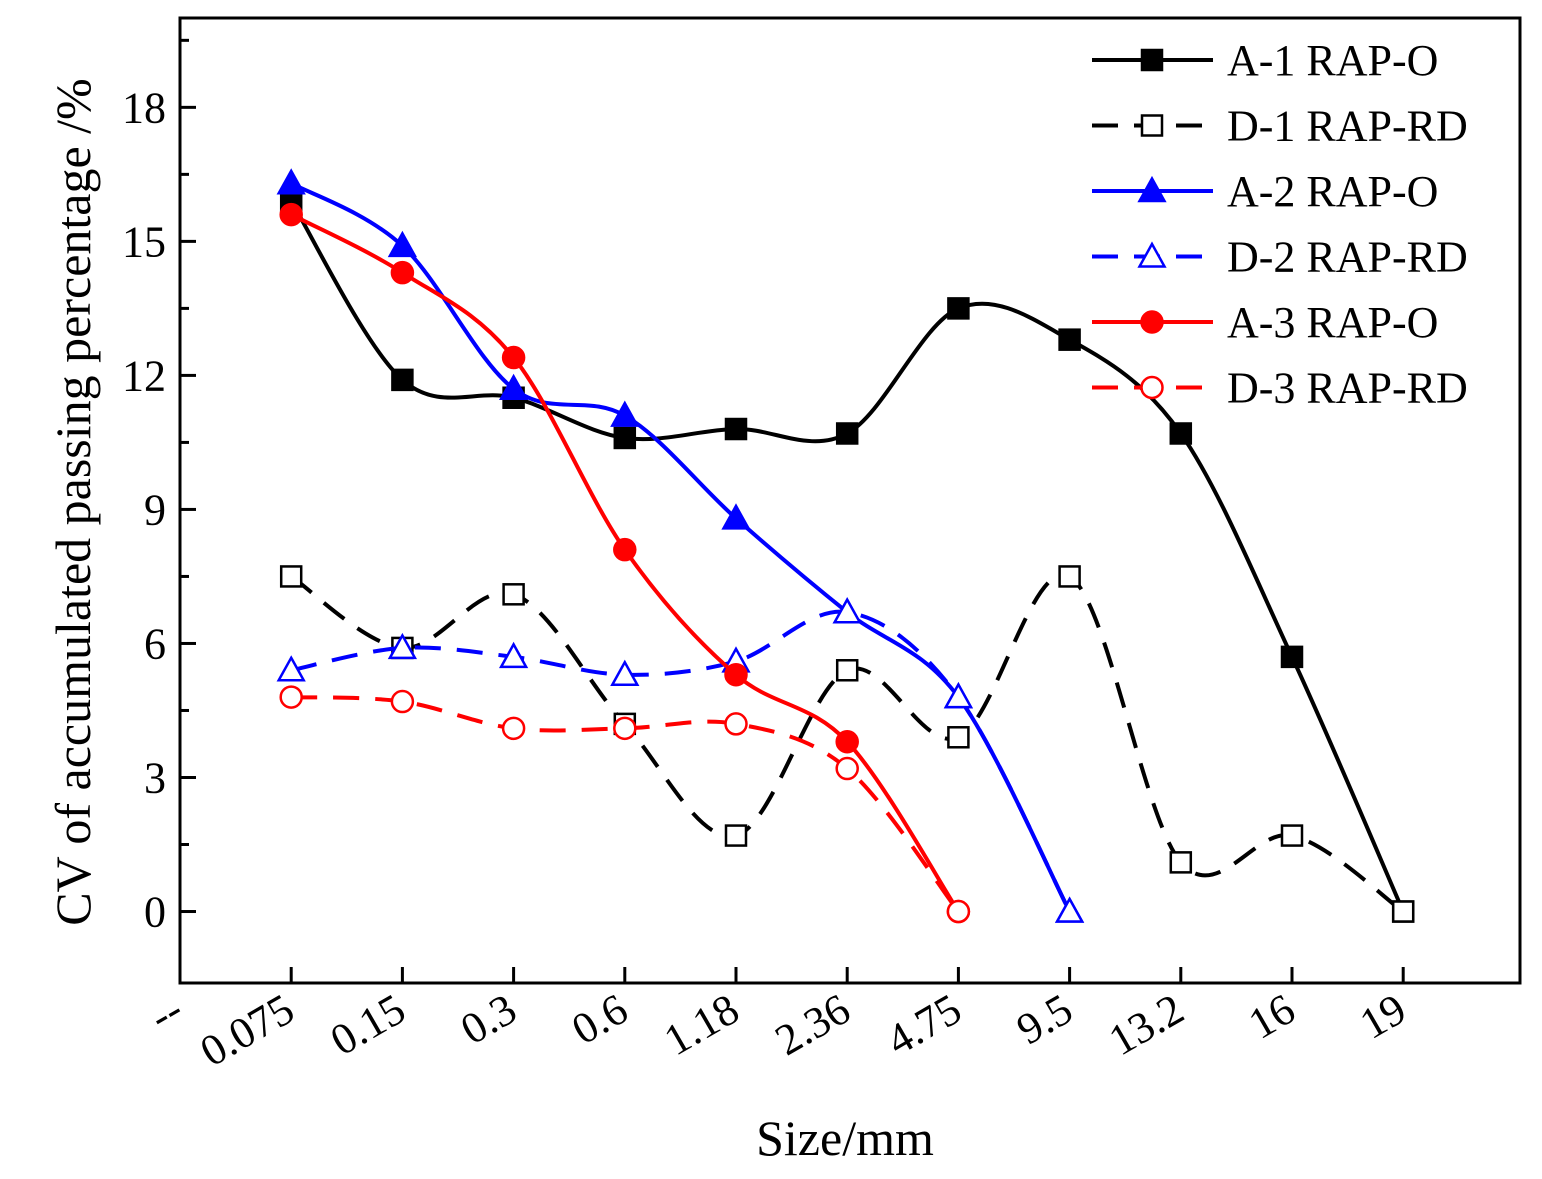  Describe the element at coordinates (1146, 1024) in the screenshot. I see `x-tick-label: 13.2` at that location.